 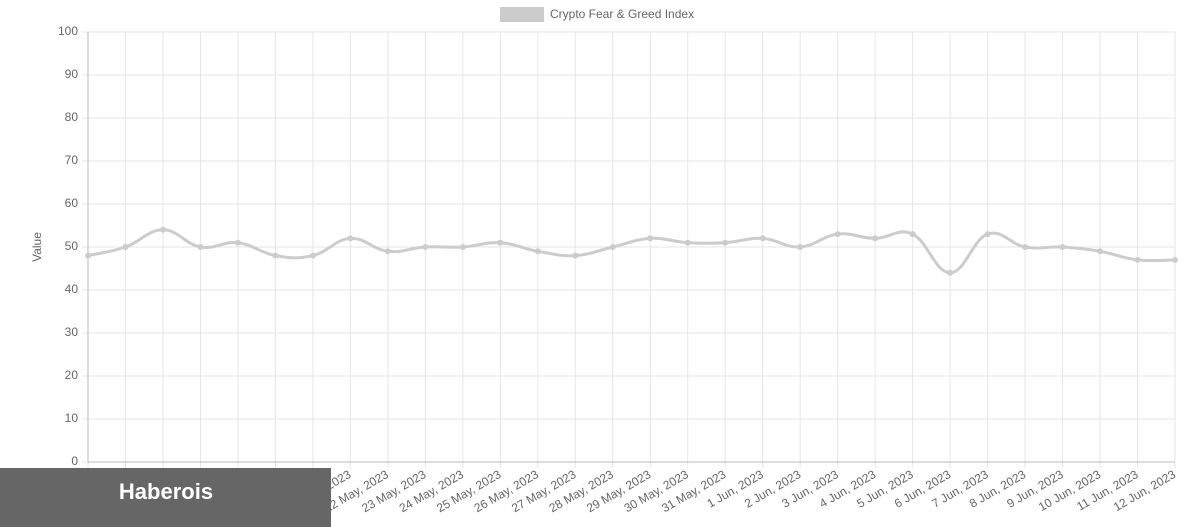 What do you see at coordinates (72, 74) in the screenshot?
I see `y-tick-label: 90` at bounding box center [72, 74].